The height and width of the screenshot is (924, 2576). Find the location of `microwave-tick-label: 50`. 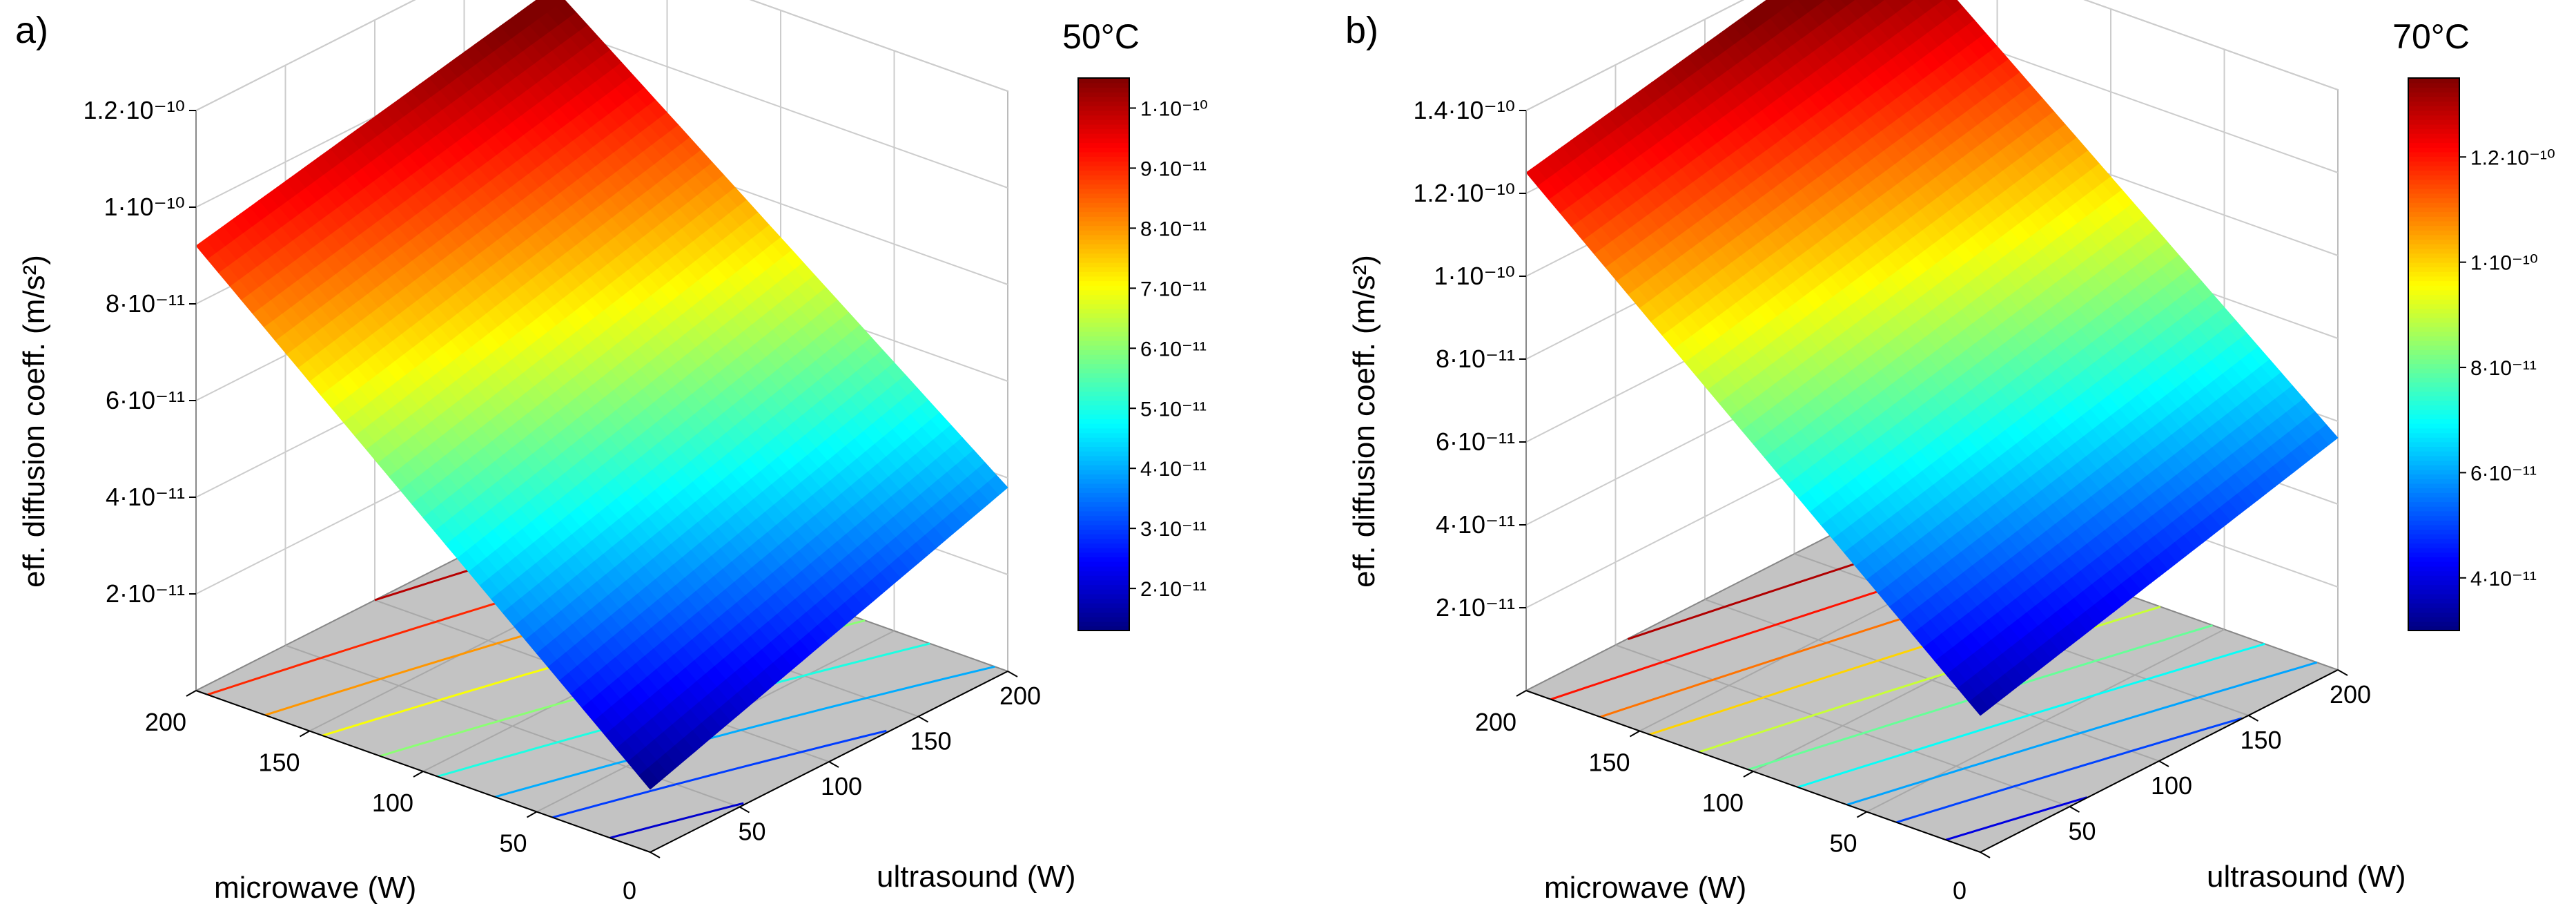

microwave-tick-label: 50 is located at coordinates (513, 843).